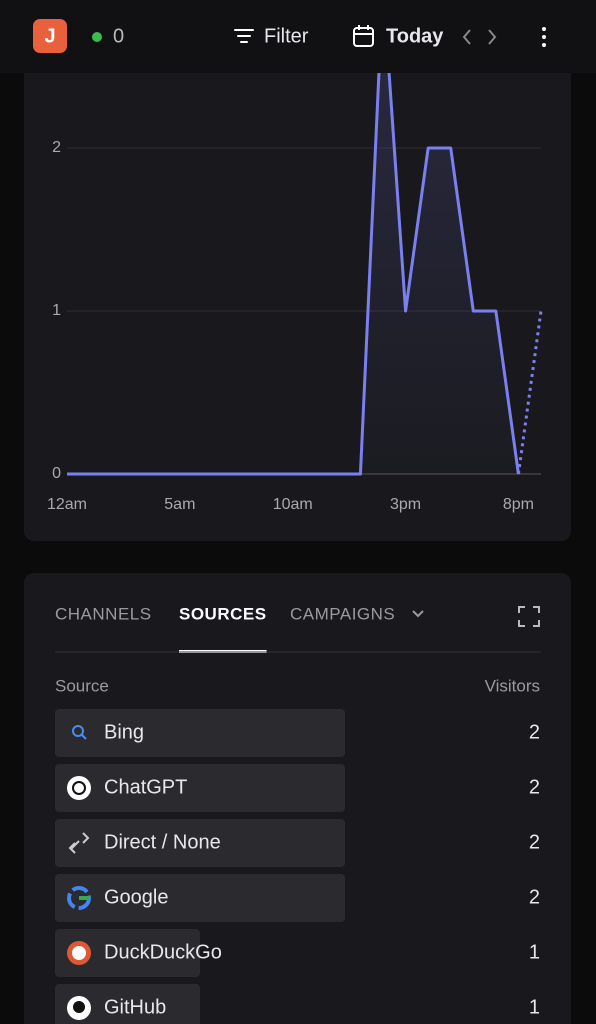 Image resolution: width=596 pixels, height=1024 pixels. Describe the element at coordinates (293, 504) in the screenshot. I see `x-tick-label: 10am` at that location.